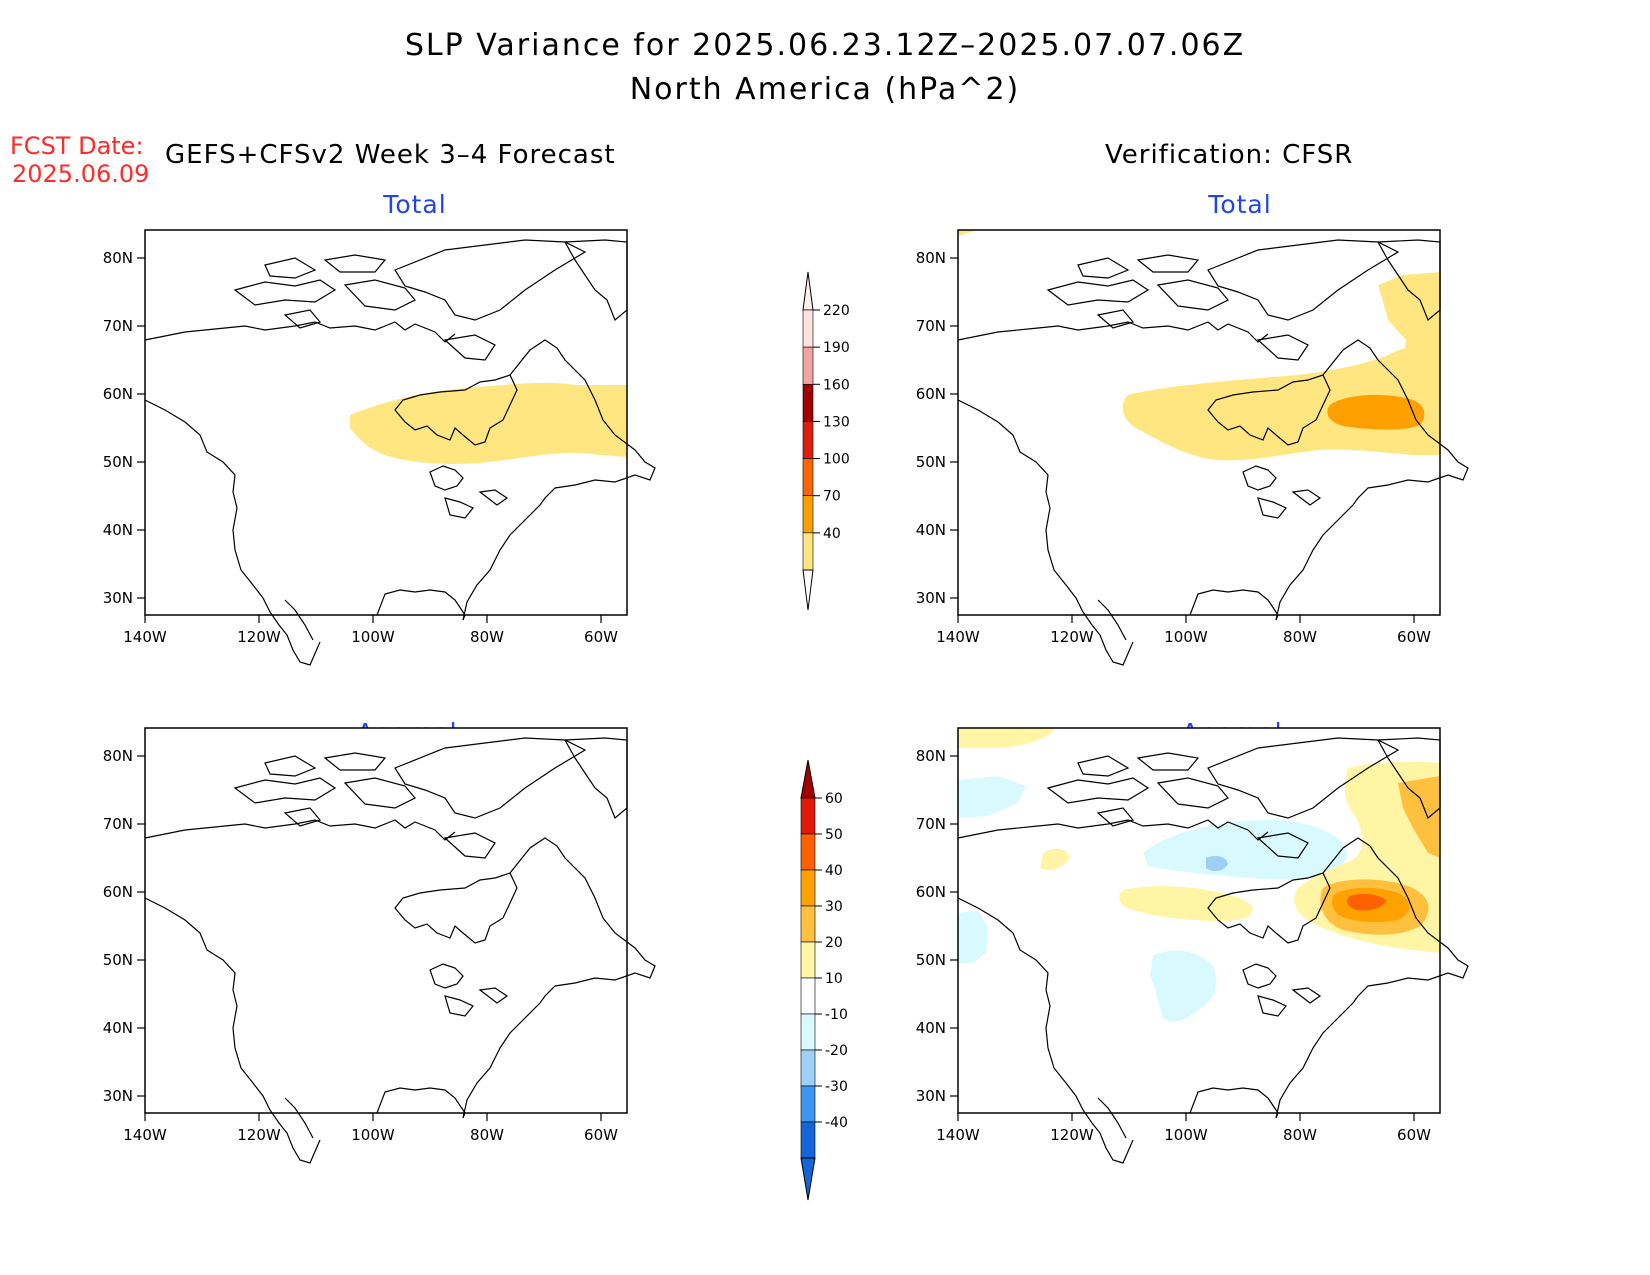 This screenshot has height=1275, width=1650. What do you see at coordinates (81, 174) in the screenshot?
I see `fcst-date-value: 2025.06.09` at bounding box center [81, 174].